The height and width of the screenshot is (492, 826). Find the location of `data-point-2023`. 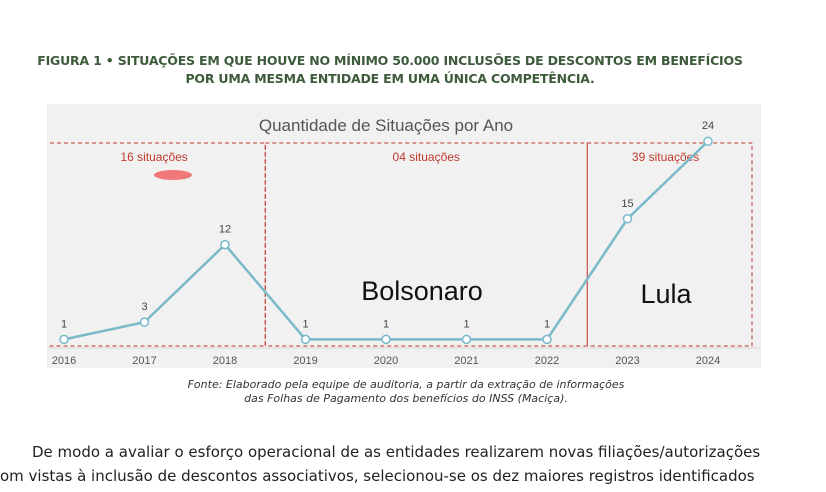

data-point-2023 is located at coordinates (627, 219).